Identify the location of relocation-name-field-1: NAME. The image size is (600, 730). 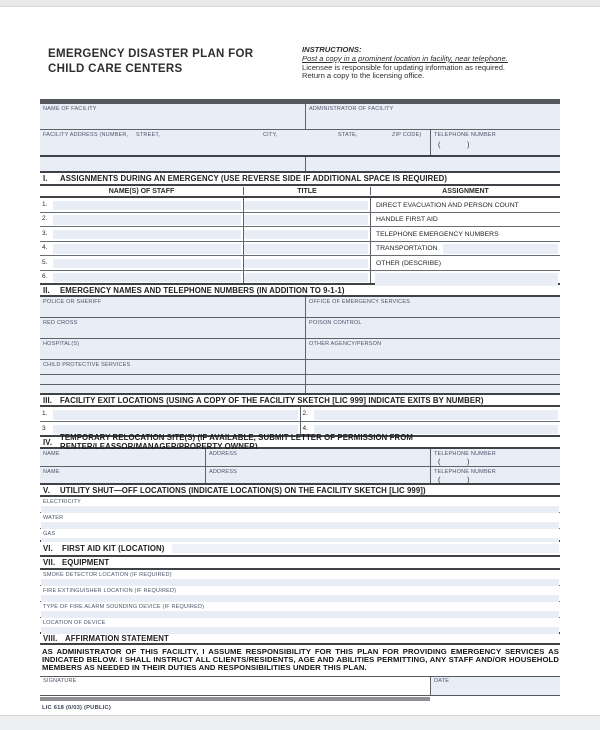
(122, 457).